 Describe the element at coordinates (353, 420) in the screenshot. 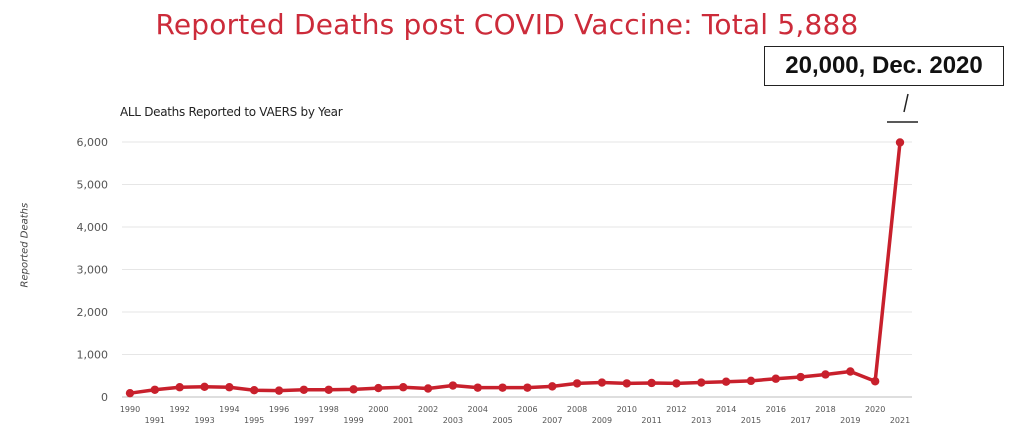

I see `x-tick-label: 1999` at that location.